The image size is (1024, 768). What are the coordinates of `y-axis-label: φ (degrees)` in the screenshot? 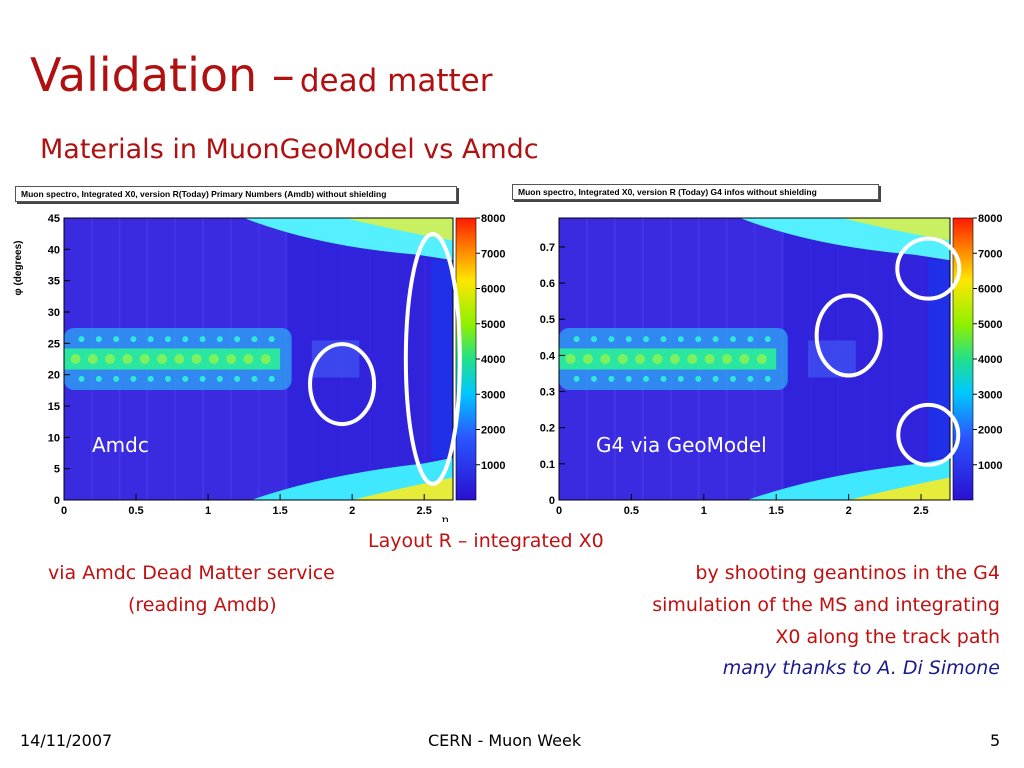 It's located at (18, 268).